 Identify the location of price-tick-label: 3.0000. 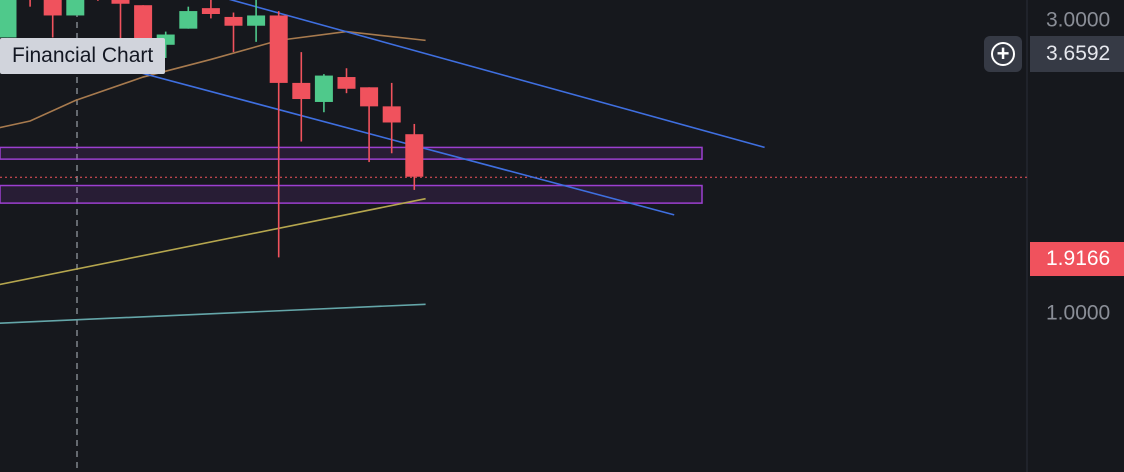
(1078, 19).